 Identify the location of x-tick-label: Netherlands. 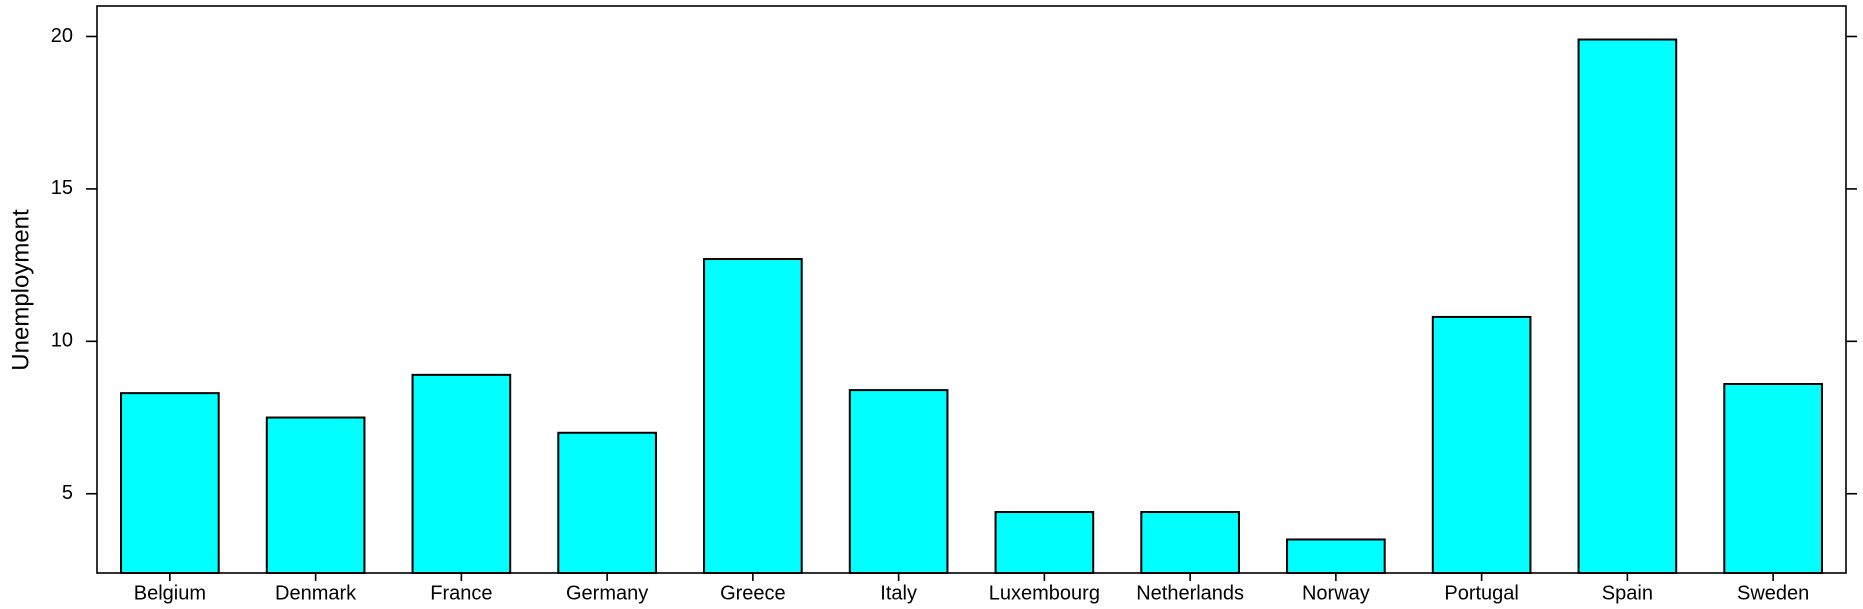
(1190, 593).